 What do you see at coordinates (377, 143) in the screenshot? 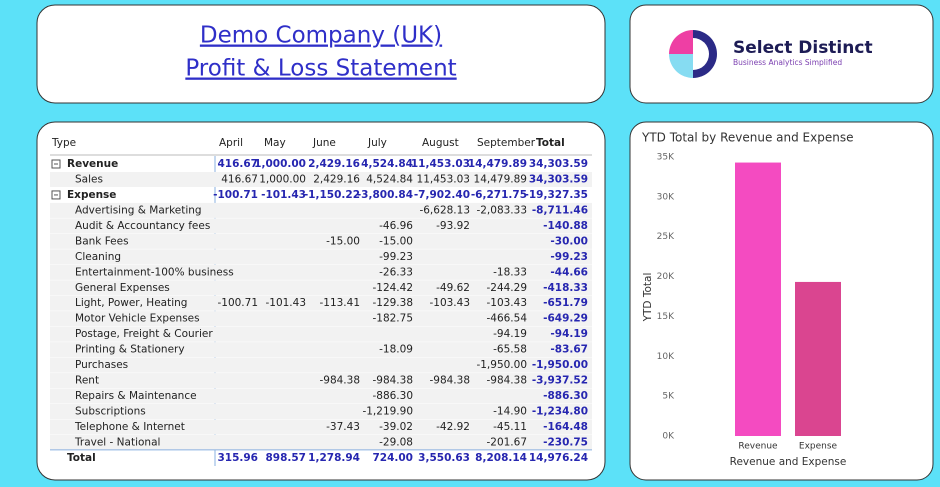
I see `column-header: July` at bounding box center [377, 143].